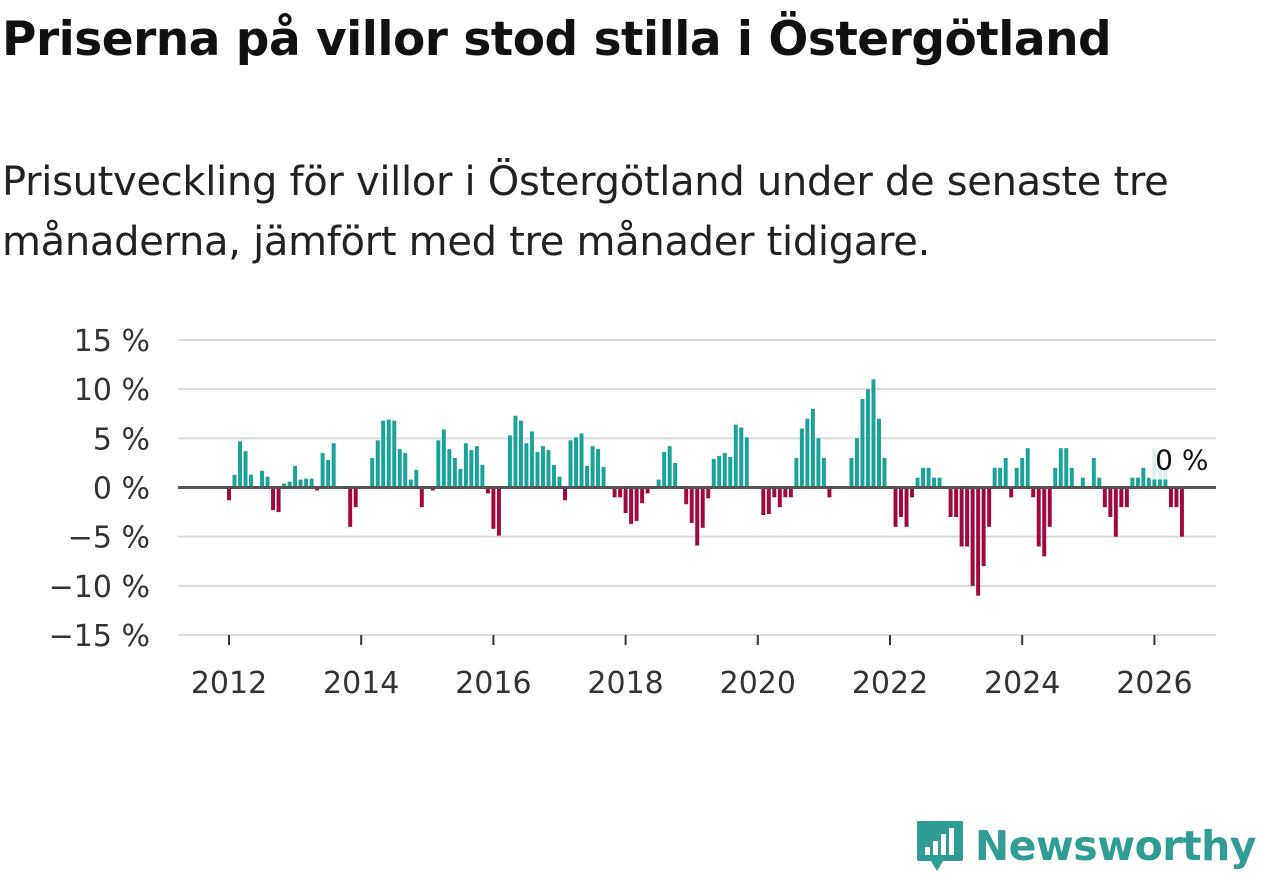  Describe the element at coordinates (121, 439) in the screenshot. I see `y-tick-label: 5 %` at that location.